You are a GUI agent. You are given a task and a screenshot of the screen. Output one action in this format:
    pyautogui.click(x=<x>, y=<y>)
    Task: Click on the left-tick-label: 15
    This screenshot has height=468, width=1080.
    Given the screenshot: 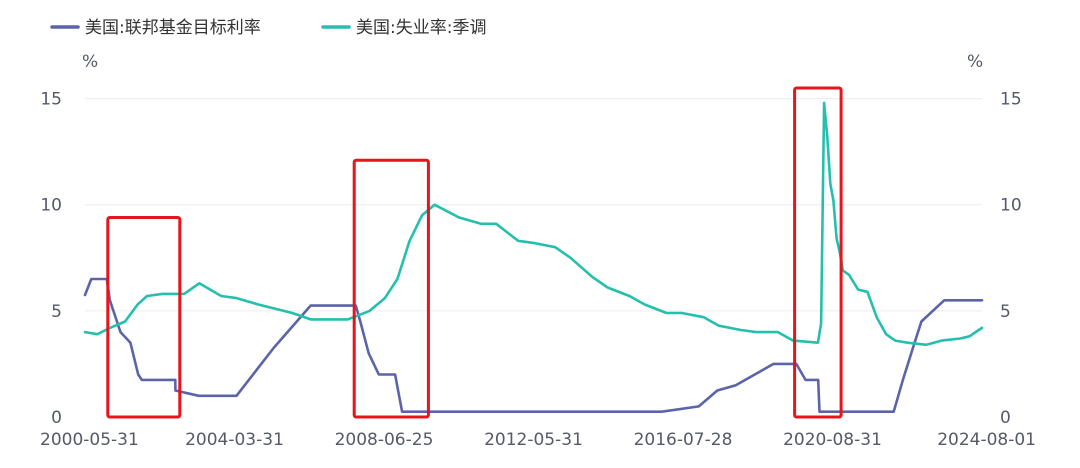 What is the action you would take?
    pyautogui.click(x=51, y=100)
    